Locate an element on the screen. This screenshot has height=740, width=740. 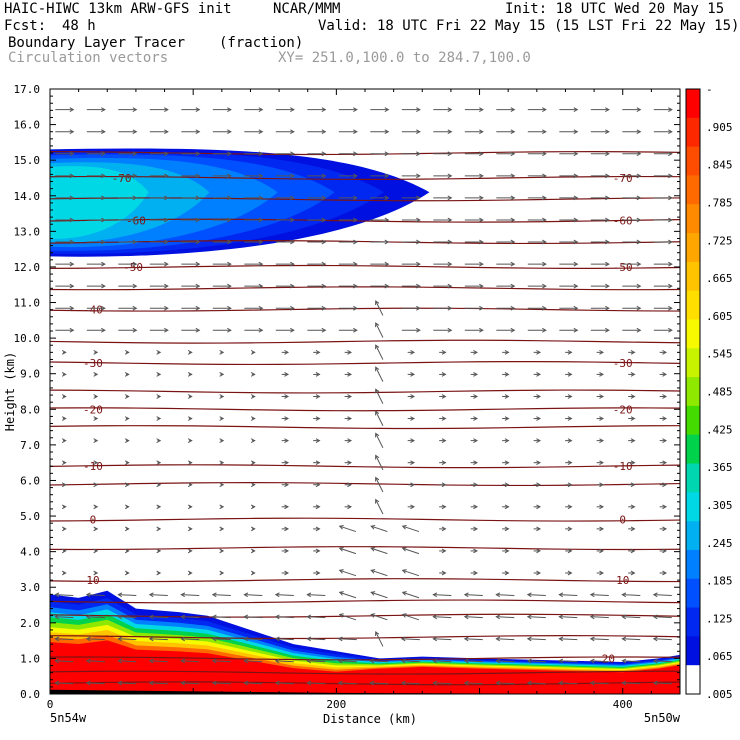
isotherm-label: -60 is located at coordinates (623, 221).